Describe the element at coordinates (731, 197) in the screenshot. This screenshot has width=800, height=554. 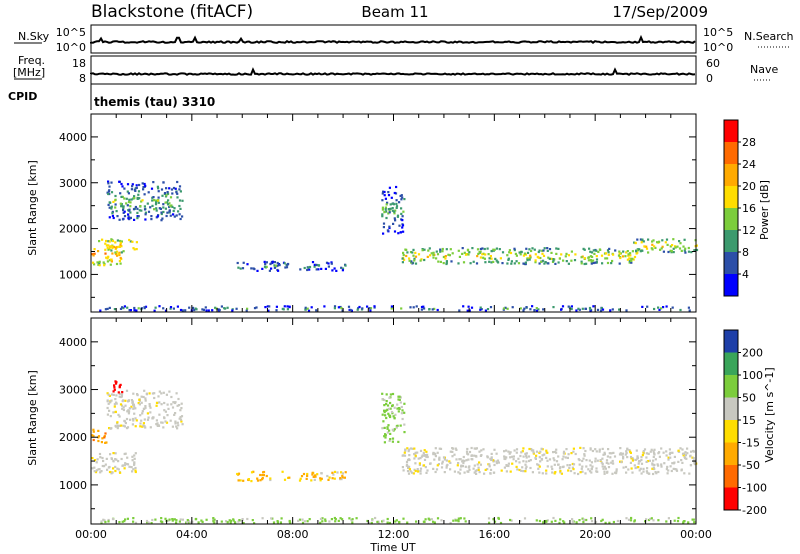
I see `power-colorbar-swatch` at that location.